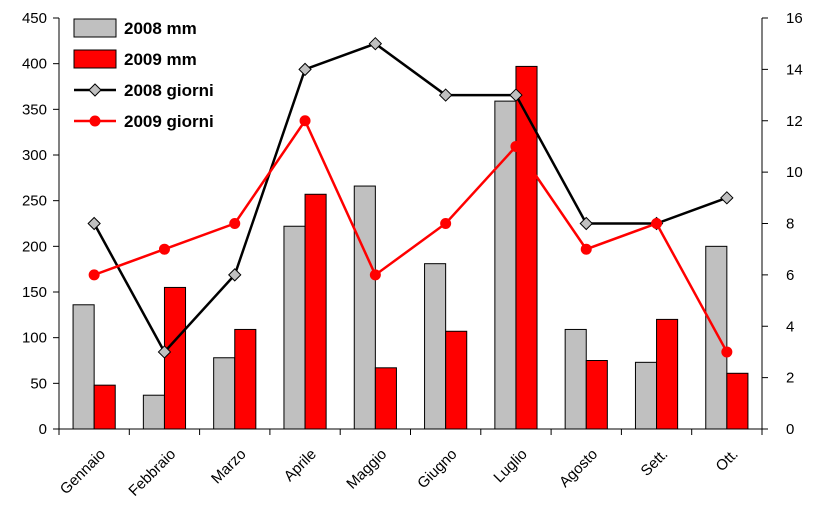 Image resolution: width=813 pixels, height=513 pixels. What do you see at coordinates (160, 59) in the screenshot?
I see `legend-label-2009-mm: 2009 mm` at bounding box center [160, 59].